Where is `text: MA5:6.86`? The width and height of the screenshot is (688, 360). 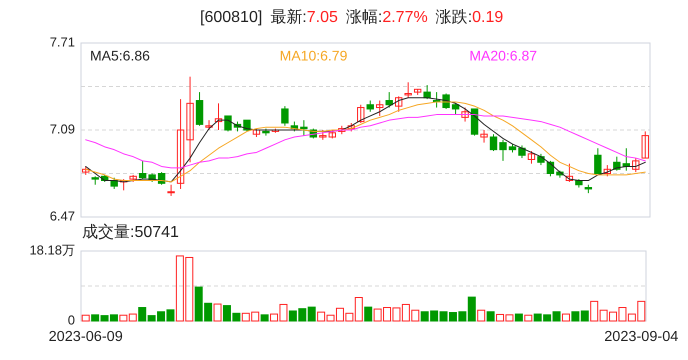
text: MA5:6.86 is located at coordinates (120, 56).